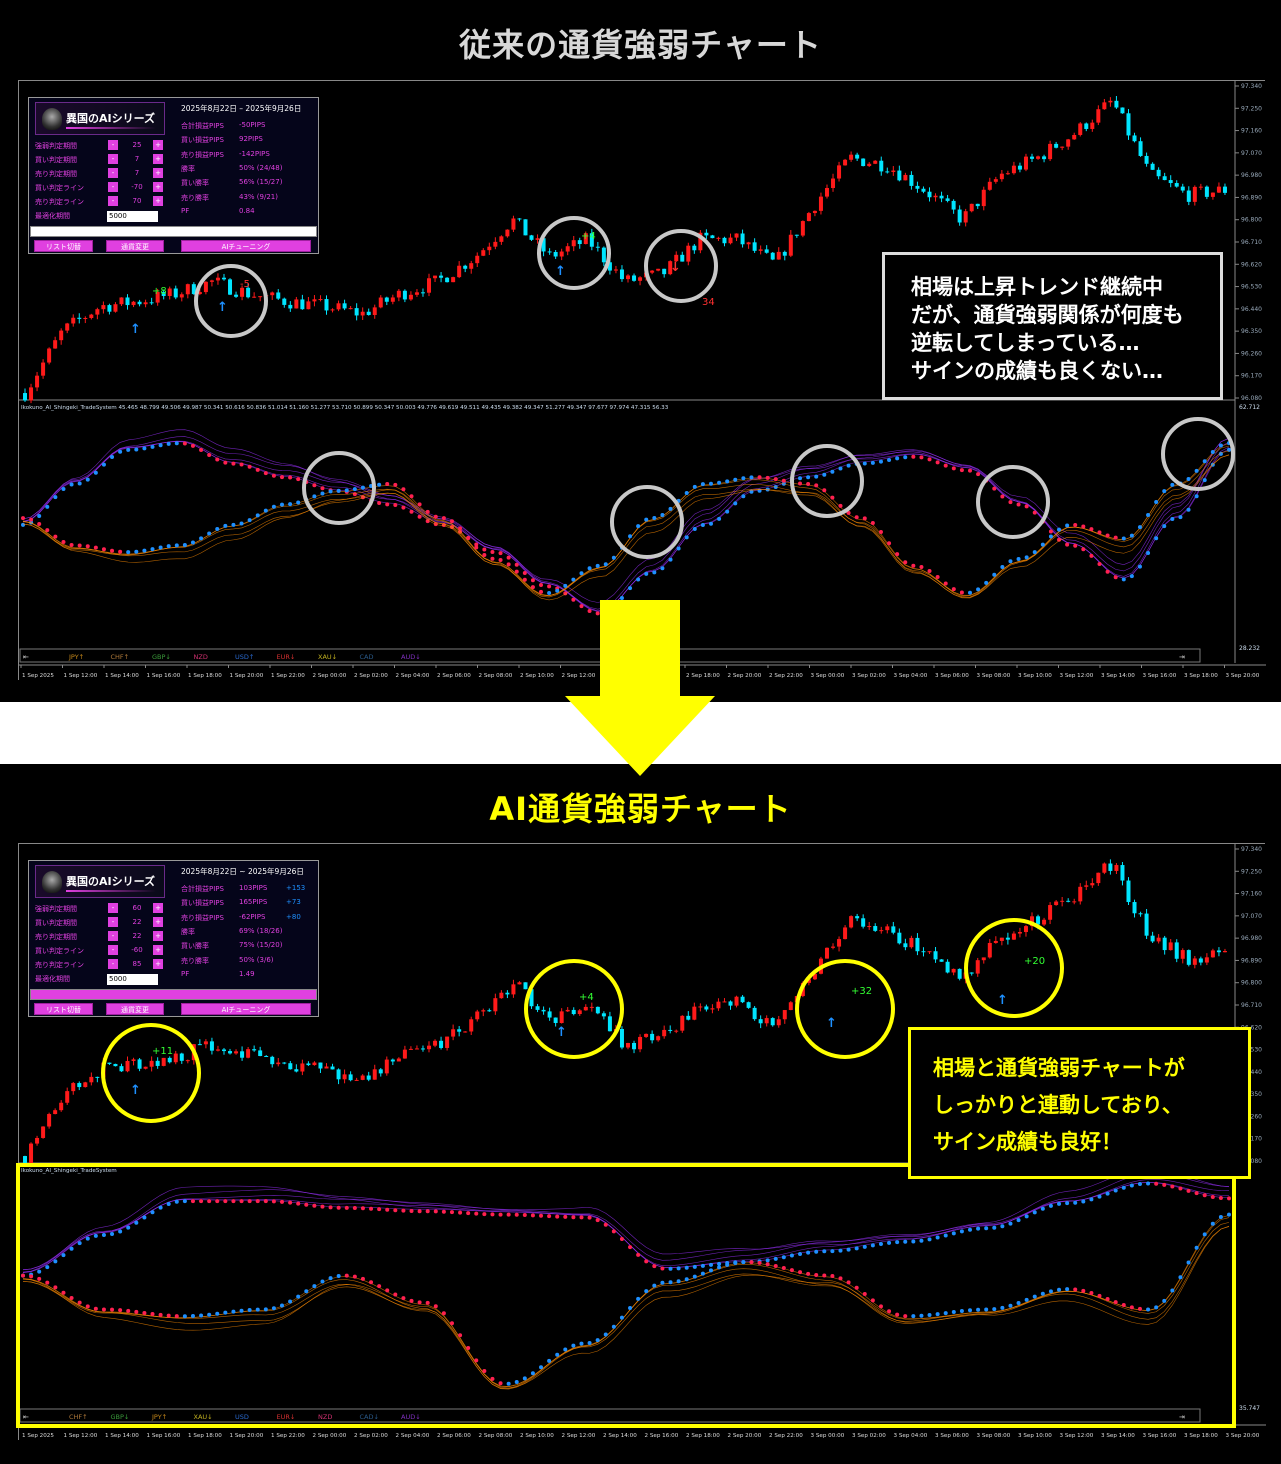 This screenshot has width=1281, height=1464. Describe the element at coordinates (227, 961) in the screenshot. I see `stat-row: 売り勝率 50% (3/6)` at that location.